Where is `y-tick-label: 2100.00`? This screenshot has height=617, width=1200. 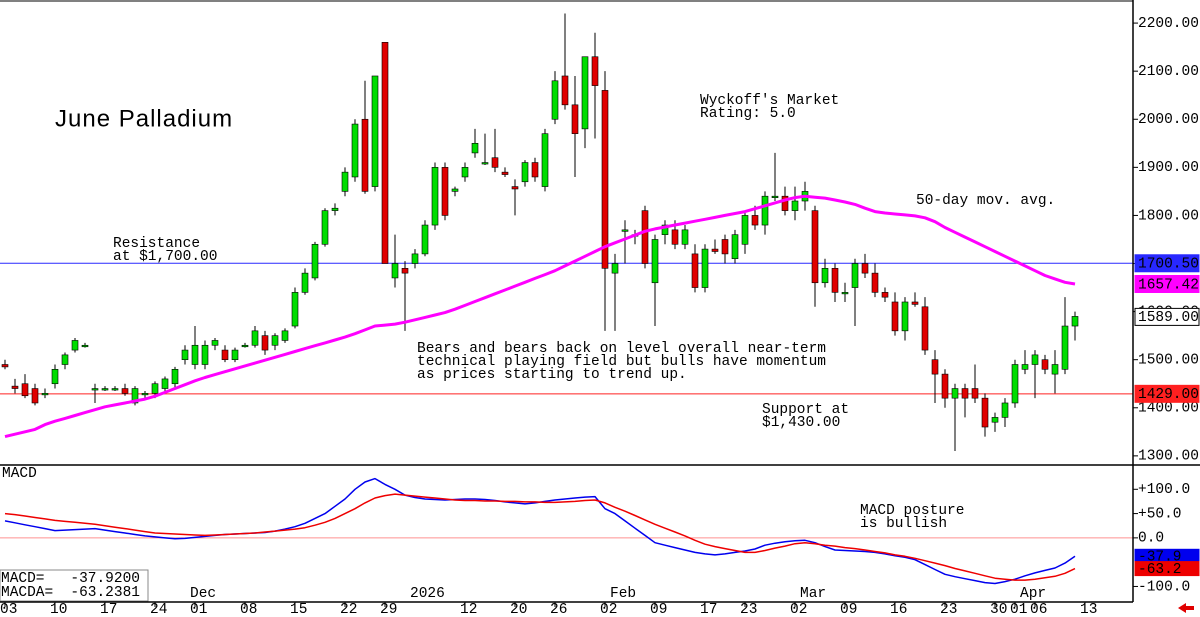 y-tick-label: 2100.00 is located at coordinates (1168, 72).